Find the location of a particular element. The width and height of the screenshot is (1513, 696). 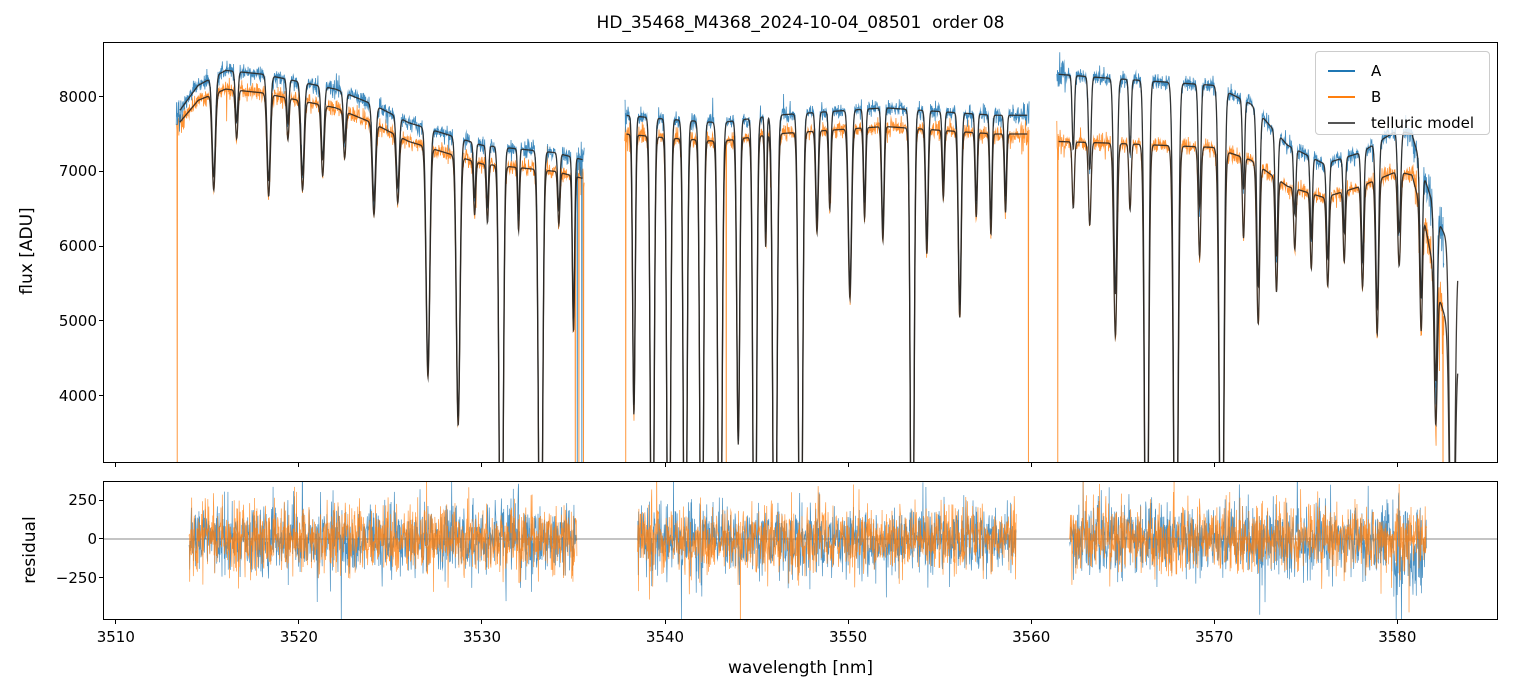

legend-label-b: B is located at coordinates (1376, 97).